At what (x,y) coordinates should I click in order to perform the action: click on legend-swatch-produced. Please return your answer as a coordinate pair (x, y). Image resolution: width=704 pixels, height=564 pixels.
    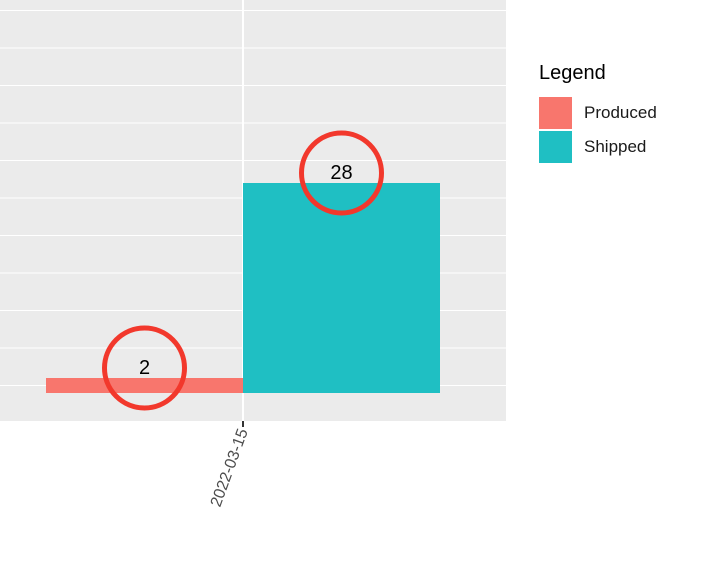
    Looking at the image, I should click on (555, 113).